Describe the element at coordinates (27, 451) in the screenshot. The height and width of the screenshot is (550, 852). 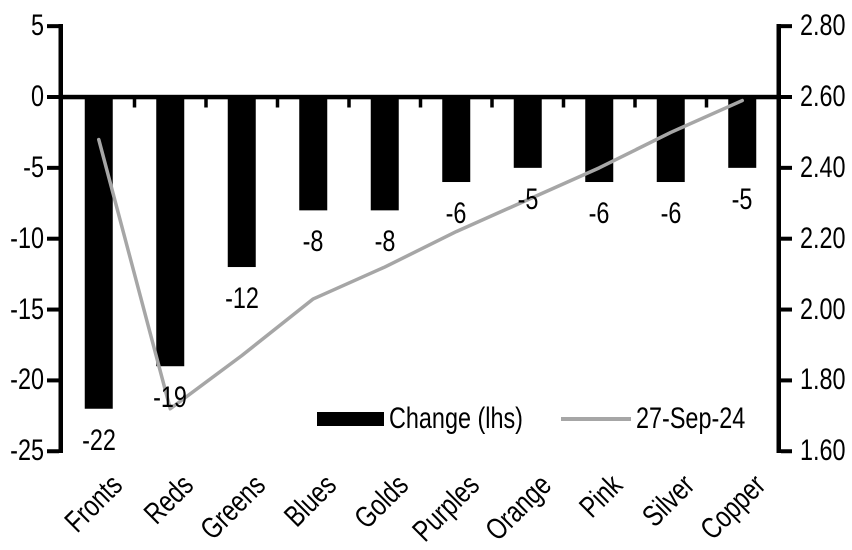
I see `left-axis-tick-label: -25` at that location.